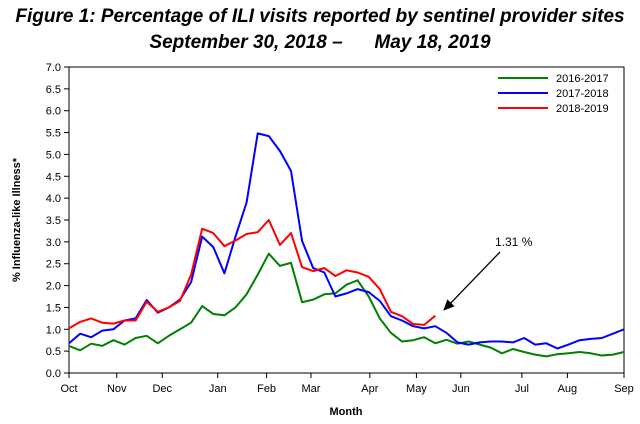  I want to click on y-tick-label: 0.5, so click(53, 352).